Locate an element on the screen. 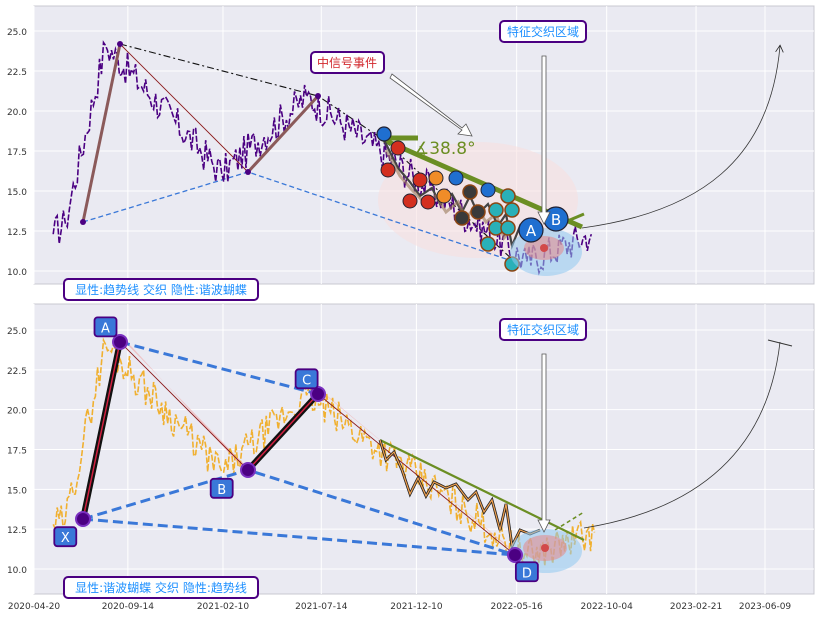  x-tick-label: 2021-12-10 is located at coordinates (416, 607).